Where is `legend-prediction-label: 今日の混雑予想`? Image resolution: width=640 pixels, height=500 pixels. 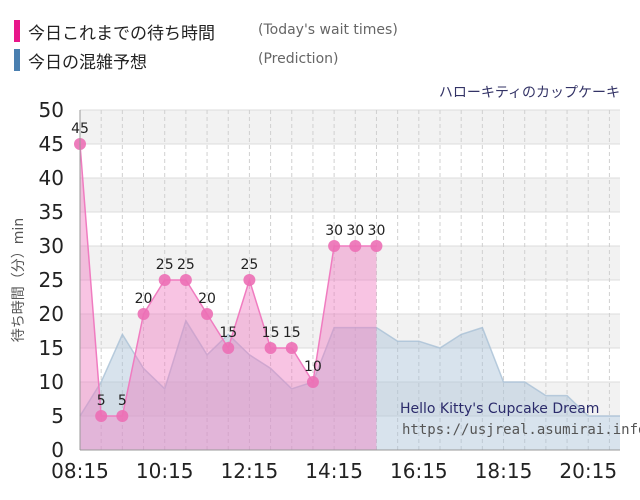 legend-prediction-label: 今日の混雑予想 is located at coordinates (87, 62).